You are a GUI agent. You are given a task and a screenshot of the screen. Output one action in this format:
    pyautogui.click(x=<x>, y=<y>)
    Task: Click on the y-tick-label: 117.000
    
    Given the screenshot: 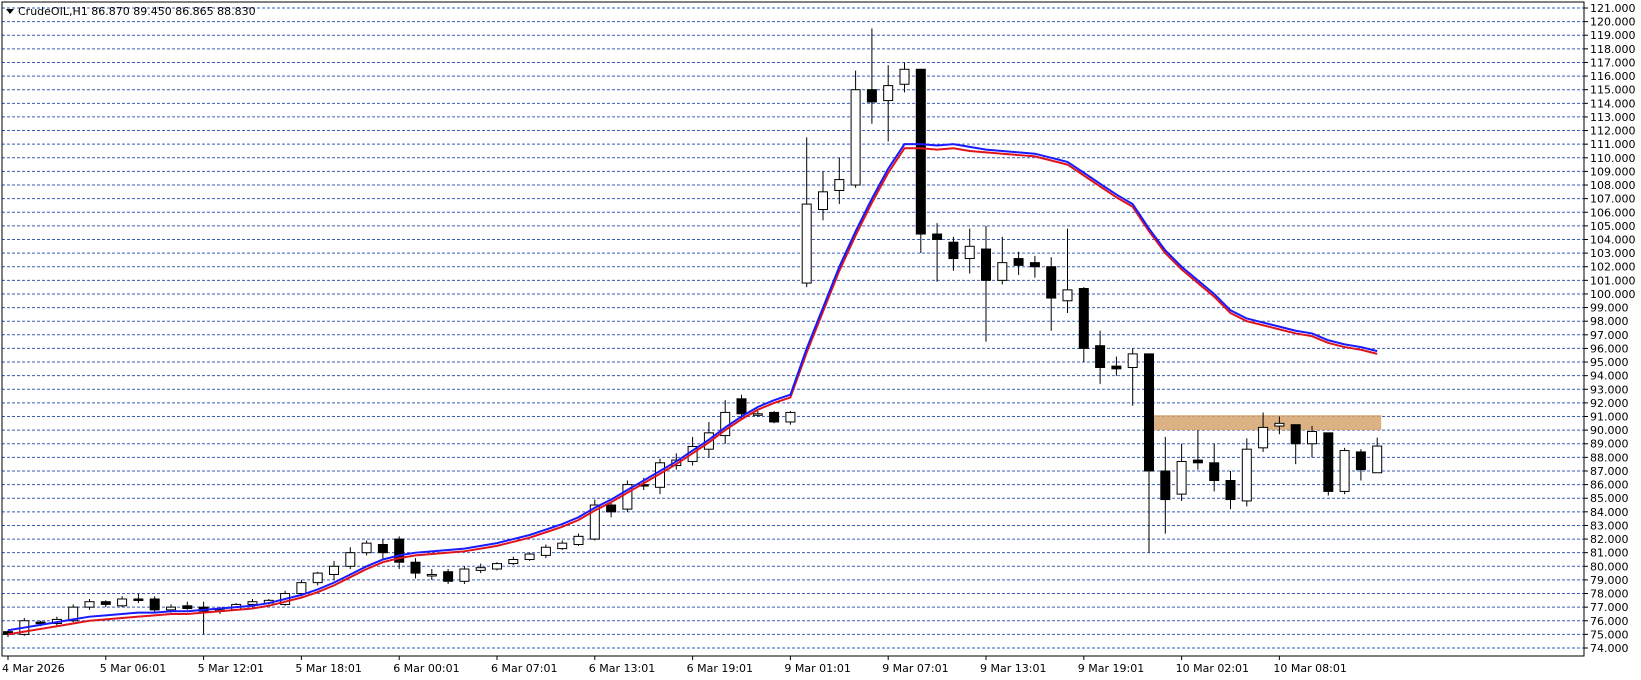 What is the action you would take?
    pyautogui.click(x=1613, y=62)
    